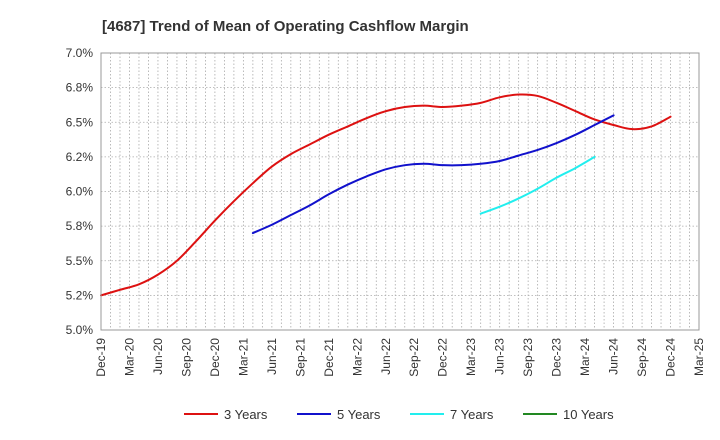 The image size is (720, 440). I want to click on y-tick-label: 6.8%, so click(80, 88).